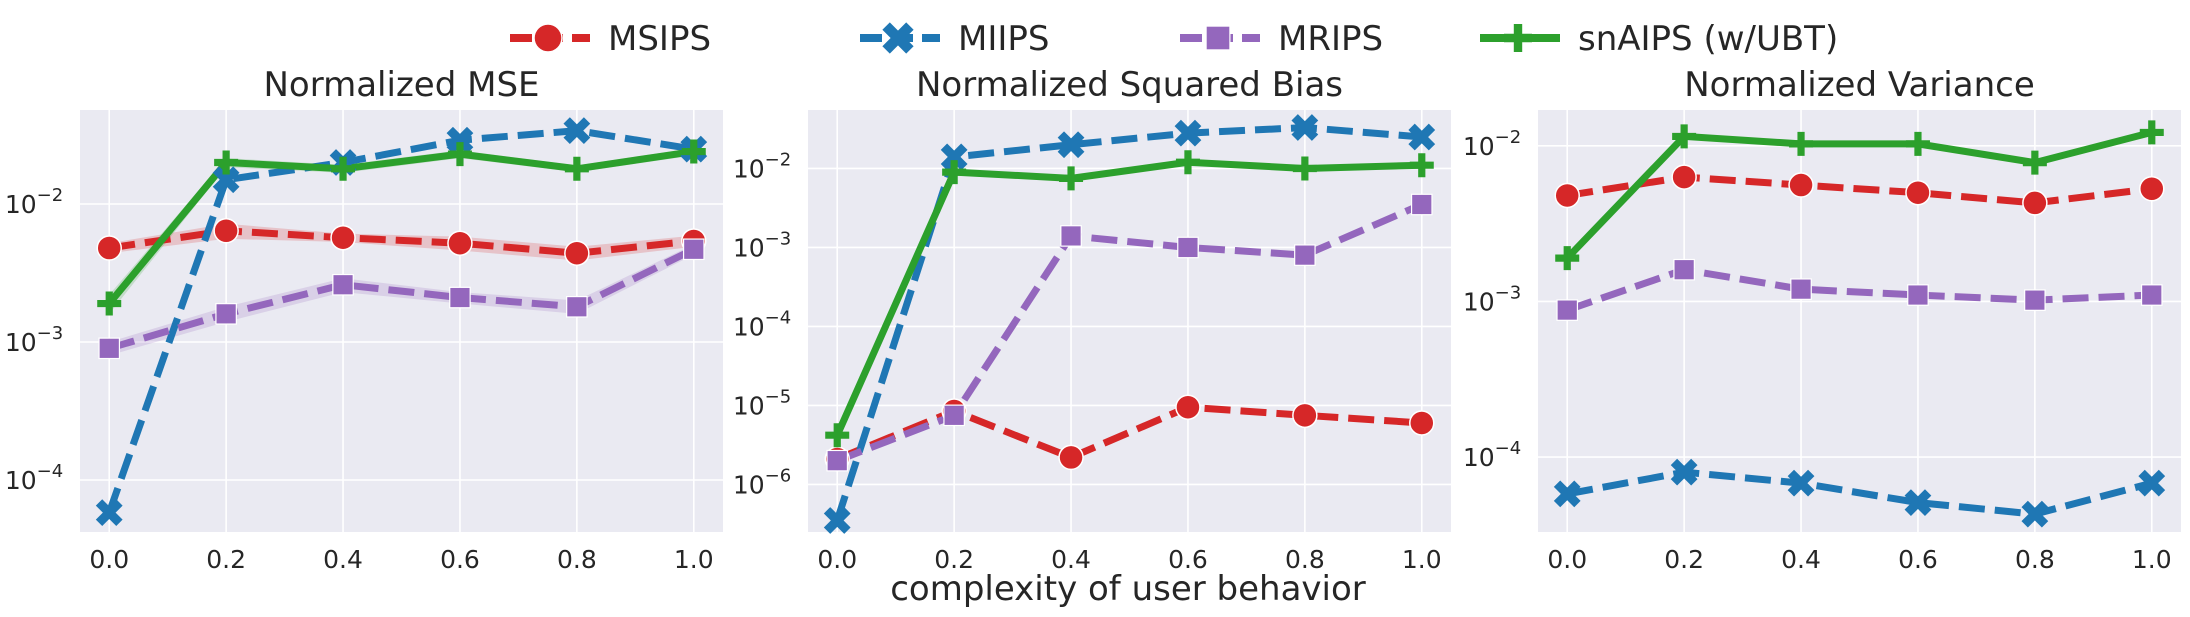 The image size is (2190, 617). I want to click on legend-label: snAIPS (w/UBT), so click(1708, 39).